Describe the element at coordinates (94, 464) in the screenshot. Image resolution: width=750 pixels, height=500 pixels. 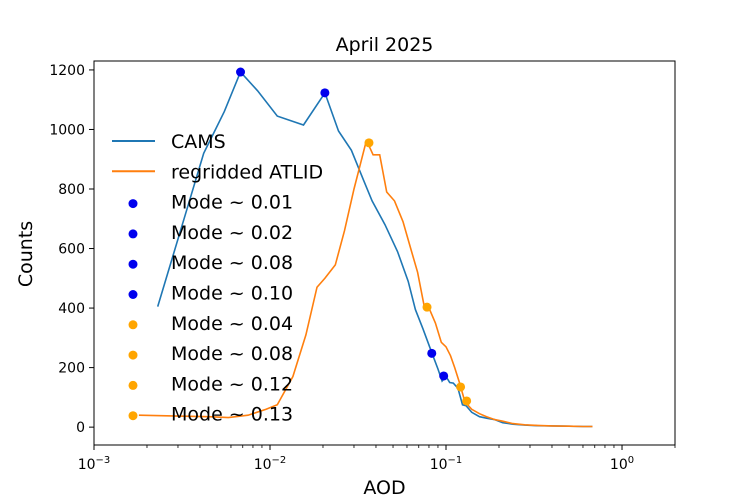
I see `x-tick-label-1: 10⁻³` at that location.